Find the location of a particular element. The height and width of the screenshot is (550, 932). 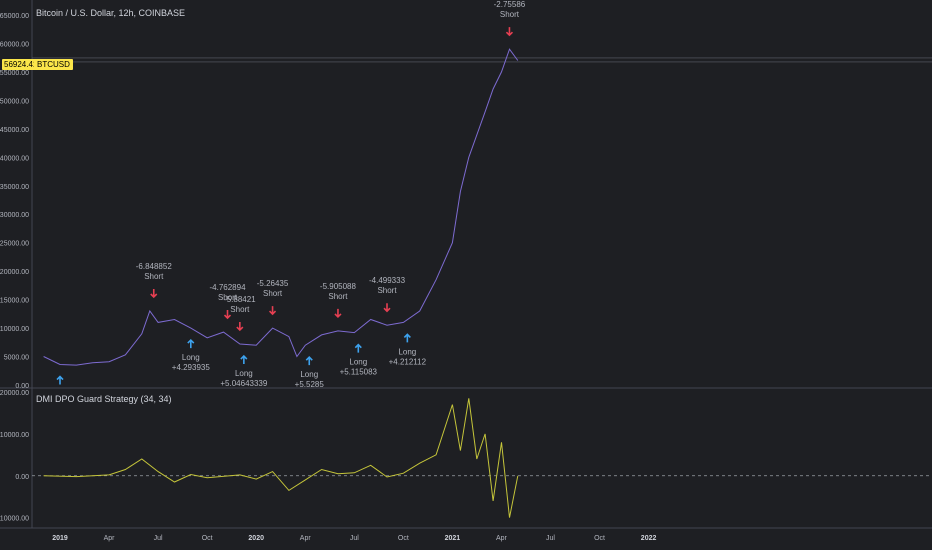

y-tick-label: 60000.00 is located at coordinates (14, 44).